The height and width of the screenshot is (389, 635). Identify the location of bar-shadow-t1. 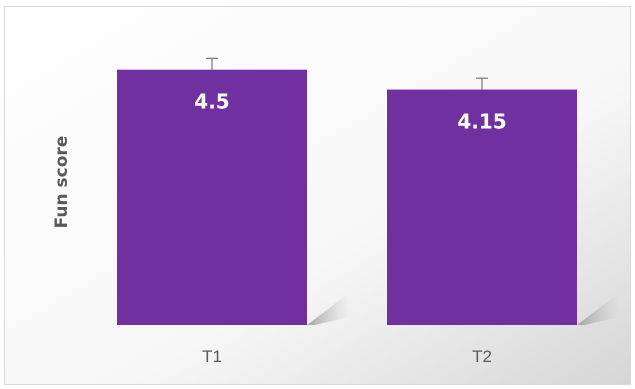
(328, 309).